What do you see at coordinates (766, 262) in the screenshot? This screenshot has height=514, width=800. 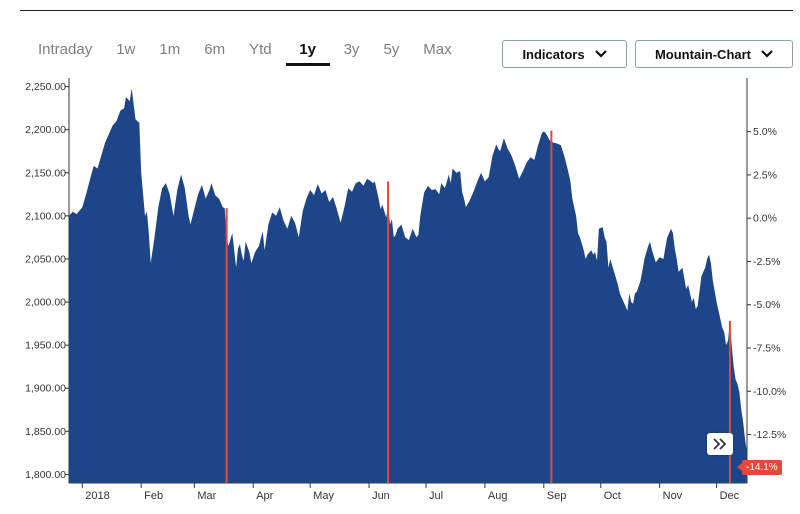 I see `right-tick-label: -2.5%` at bounding box center [766, 262].